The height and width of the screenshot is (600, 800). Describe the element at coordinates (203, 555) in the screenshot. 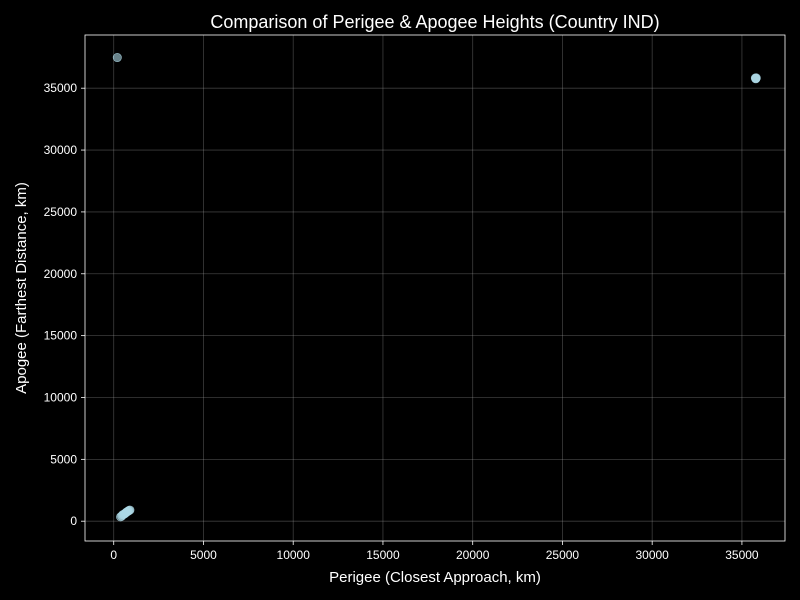

I see `x-tick-label: 5000` at that location.